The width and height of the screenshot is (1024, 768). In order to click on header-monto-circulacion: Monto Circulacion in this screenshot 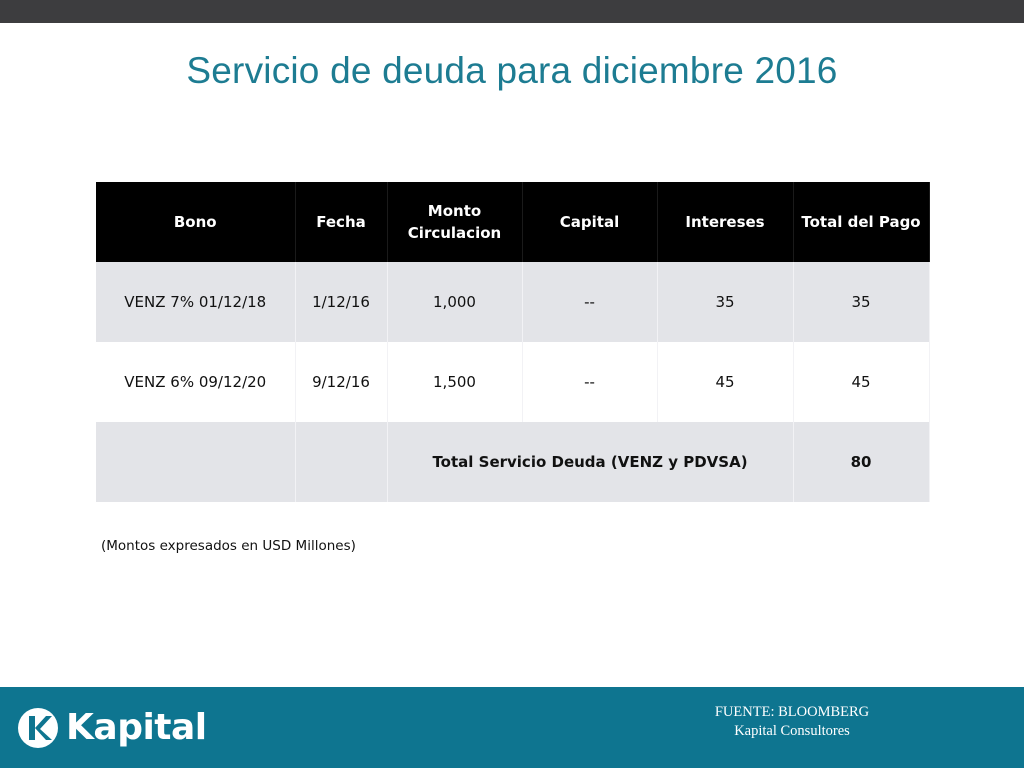, I will do `click(455, 222)`.